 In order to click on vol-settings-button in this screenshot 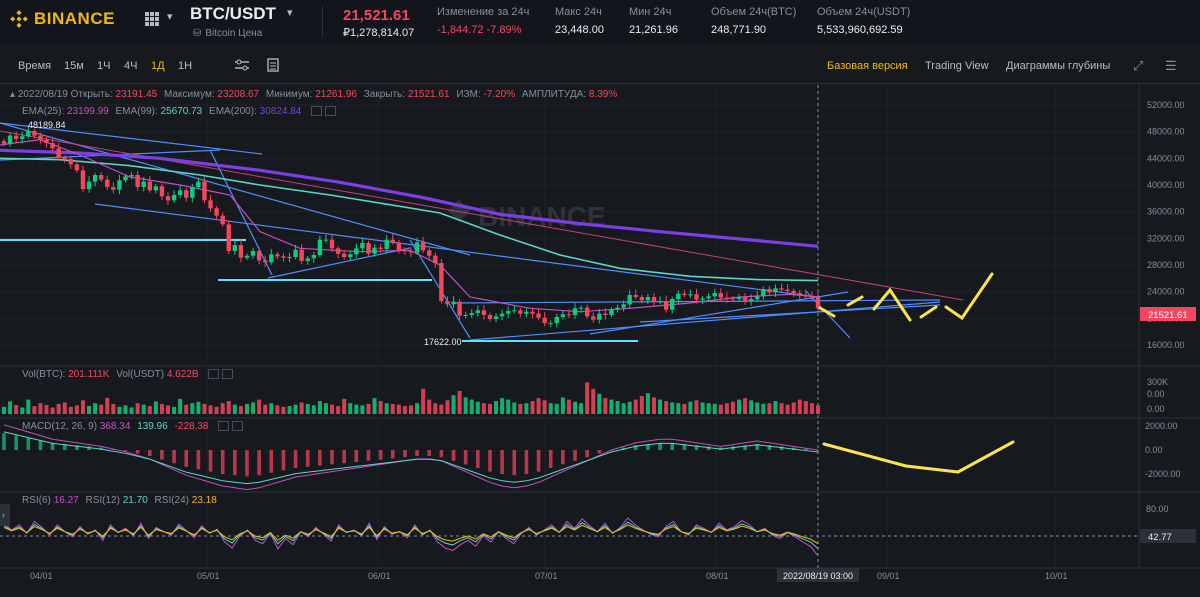, I will do `click(214, 374)`.